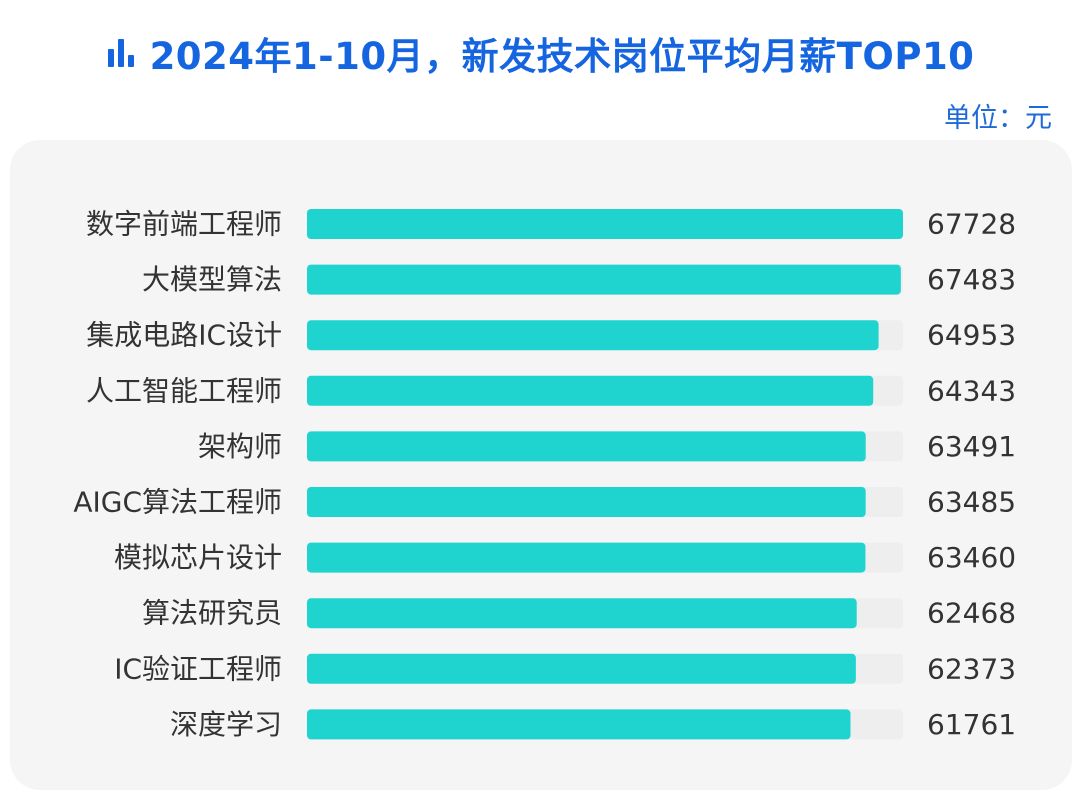 Image resolution: width=1080 pixels, height=796 pixels. I want to click on category-label: 架构师, so click(240, 446).